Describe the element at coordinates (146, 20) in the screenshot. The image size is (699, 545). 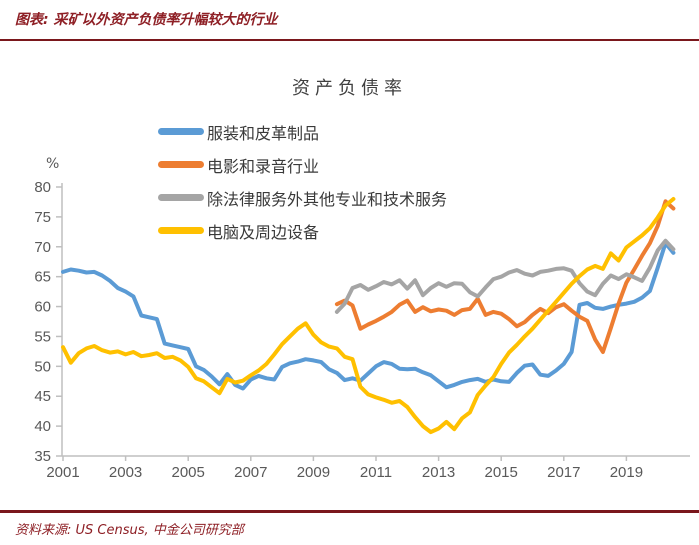
I see `figure-header-title: 图表: 采矿以外资产负债率升幅较大的行业` at that location.